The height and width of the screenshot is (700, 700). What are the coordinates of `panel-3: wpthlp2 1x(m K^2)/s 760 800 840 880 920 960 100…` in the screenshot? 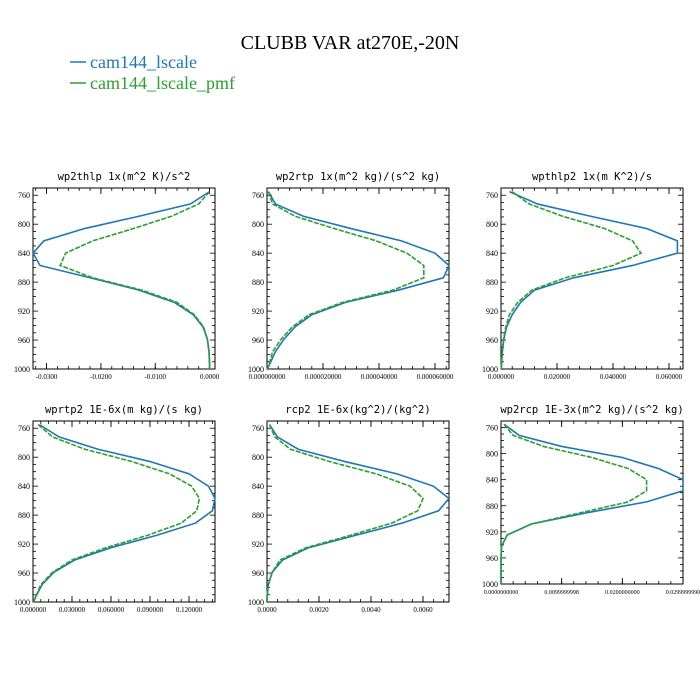 It's located at (583, 276).